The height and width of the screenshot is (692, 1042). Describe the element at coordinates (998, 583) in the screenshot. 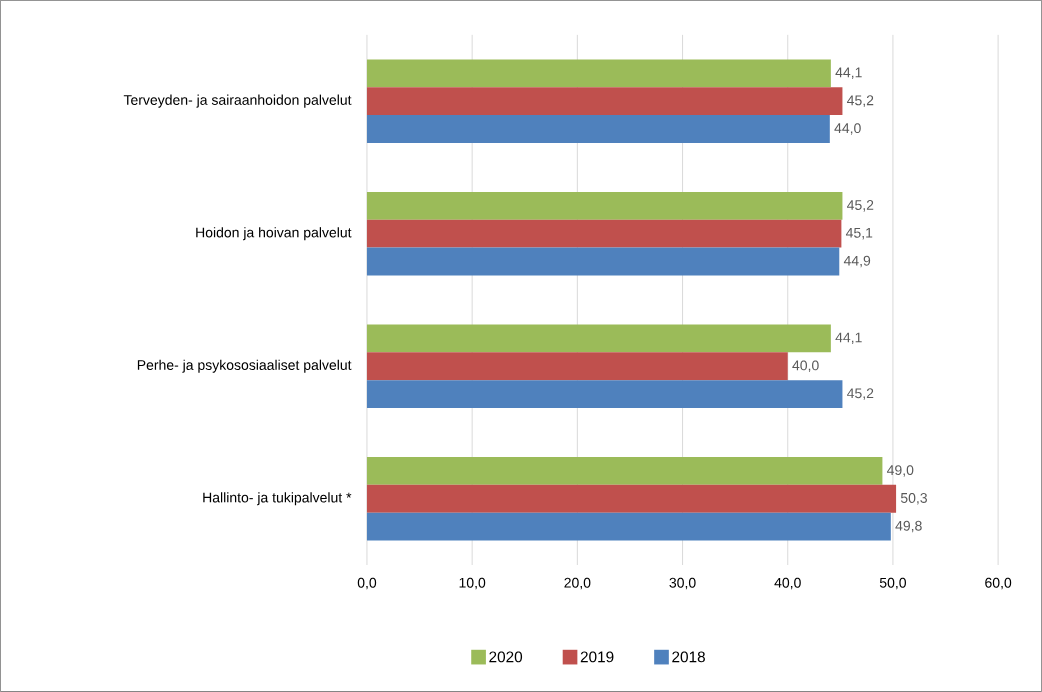

I see `x-tick-label: 60,0` at that location.